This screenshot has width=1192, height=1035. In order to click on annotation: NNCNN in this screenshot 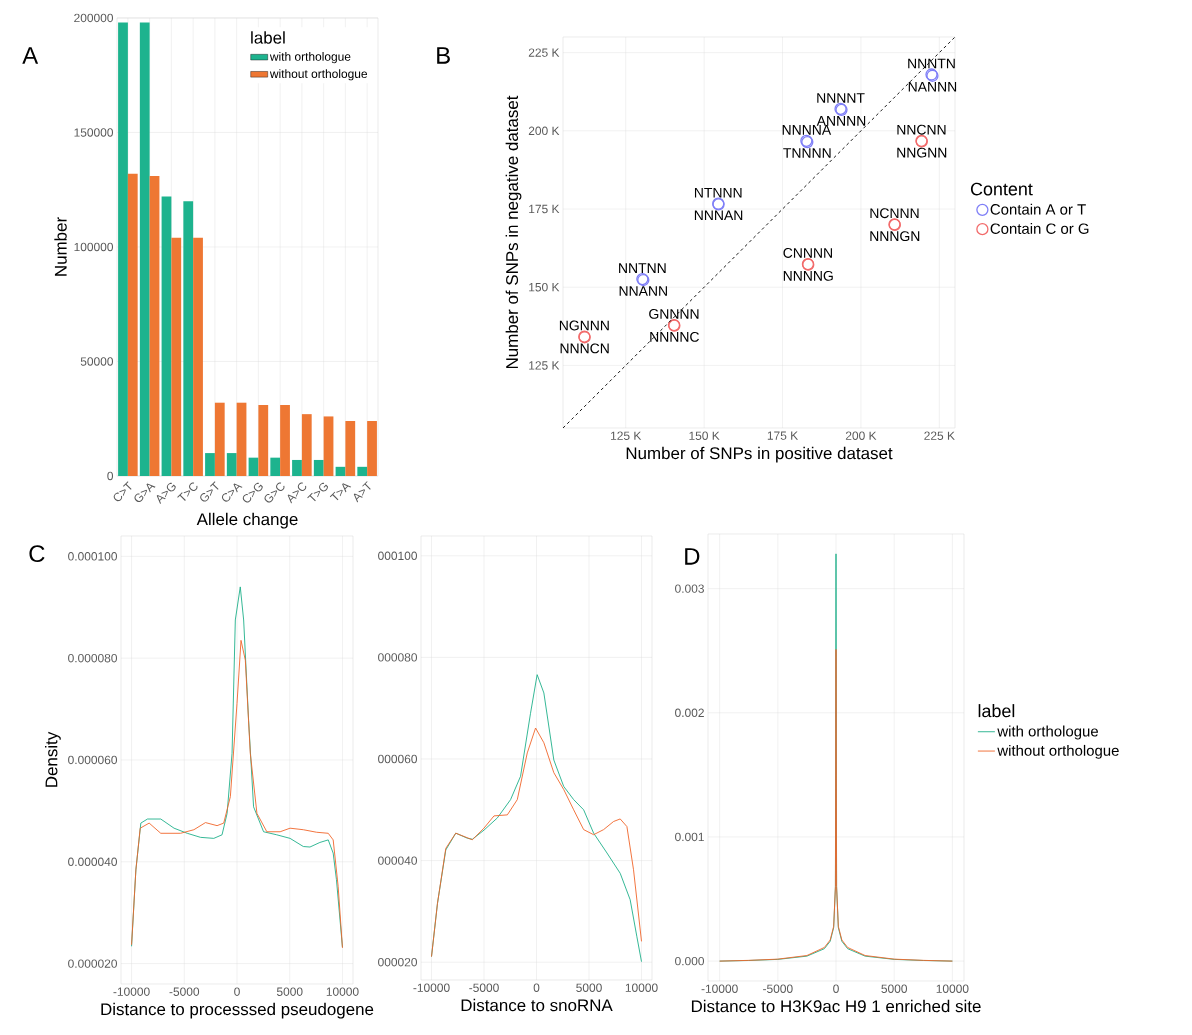, I will do `click(921, 129)`.